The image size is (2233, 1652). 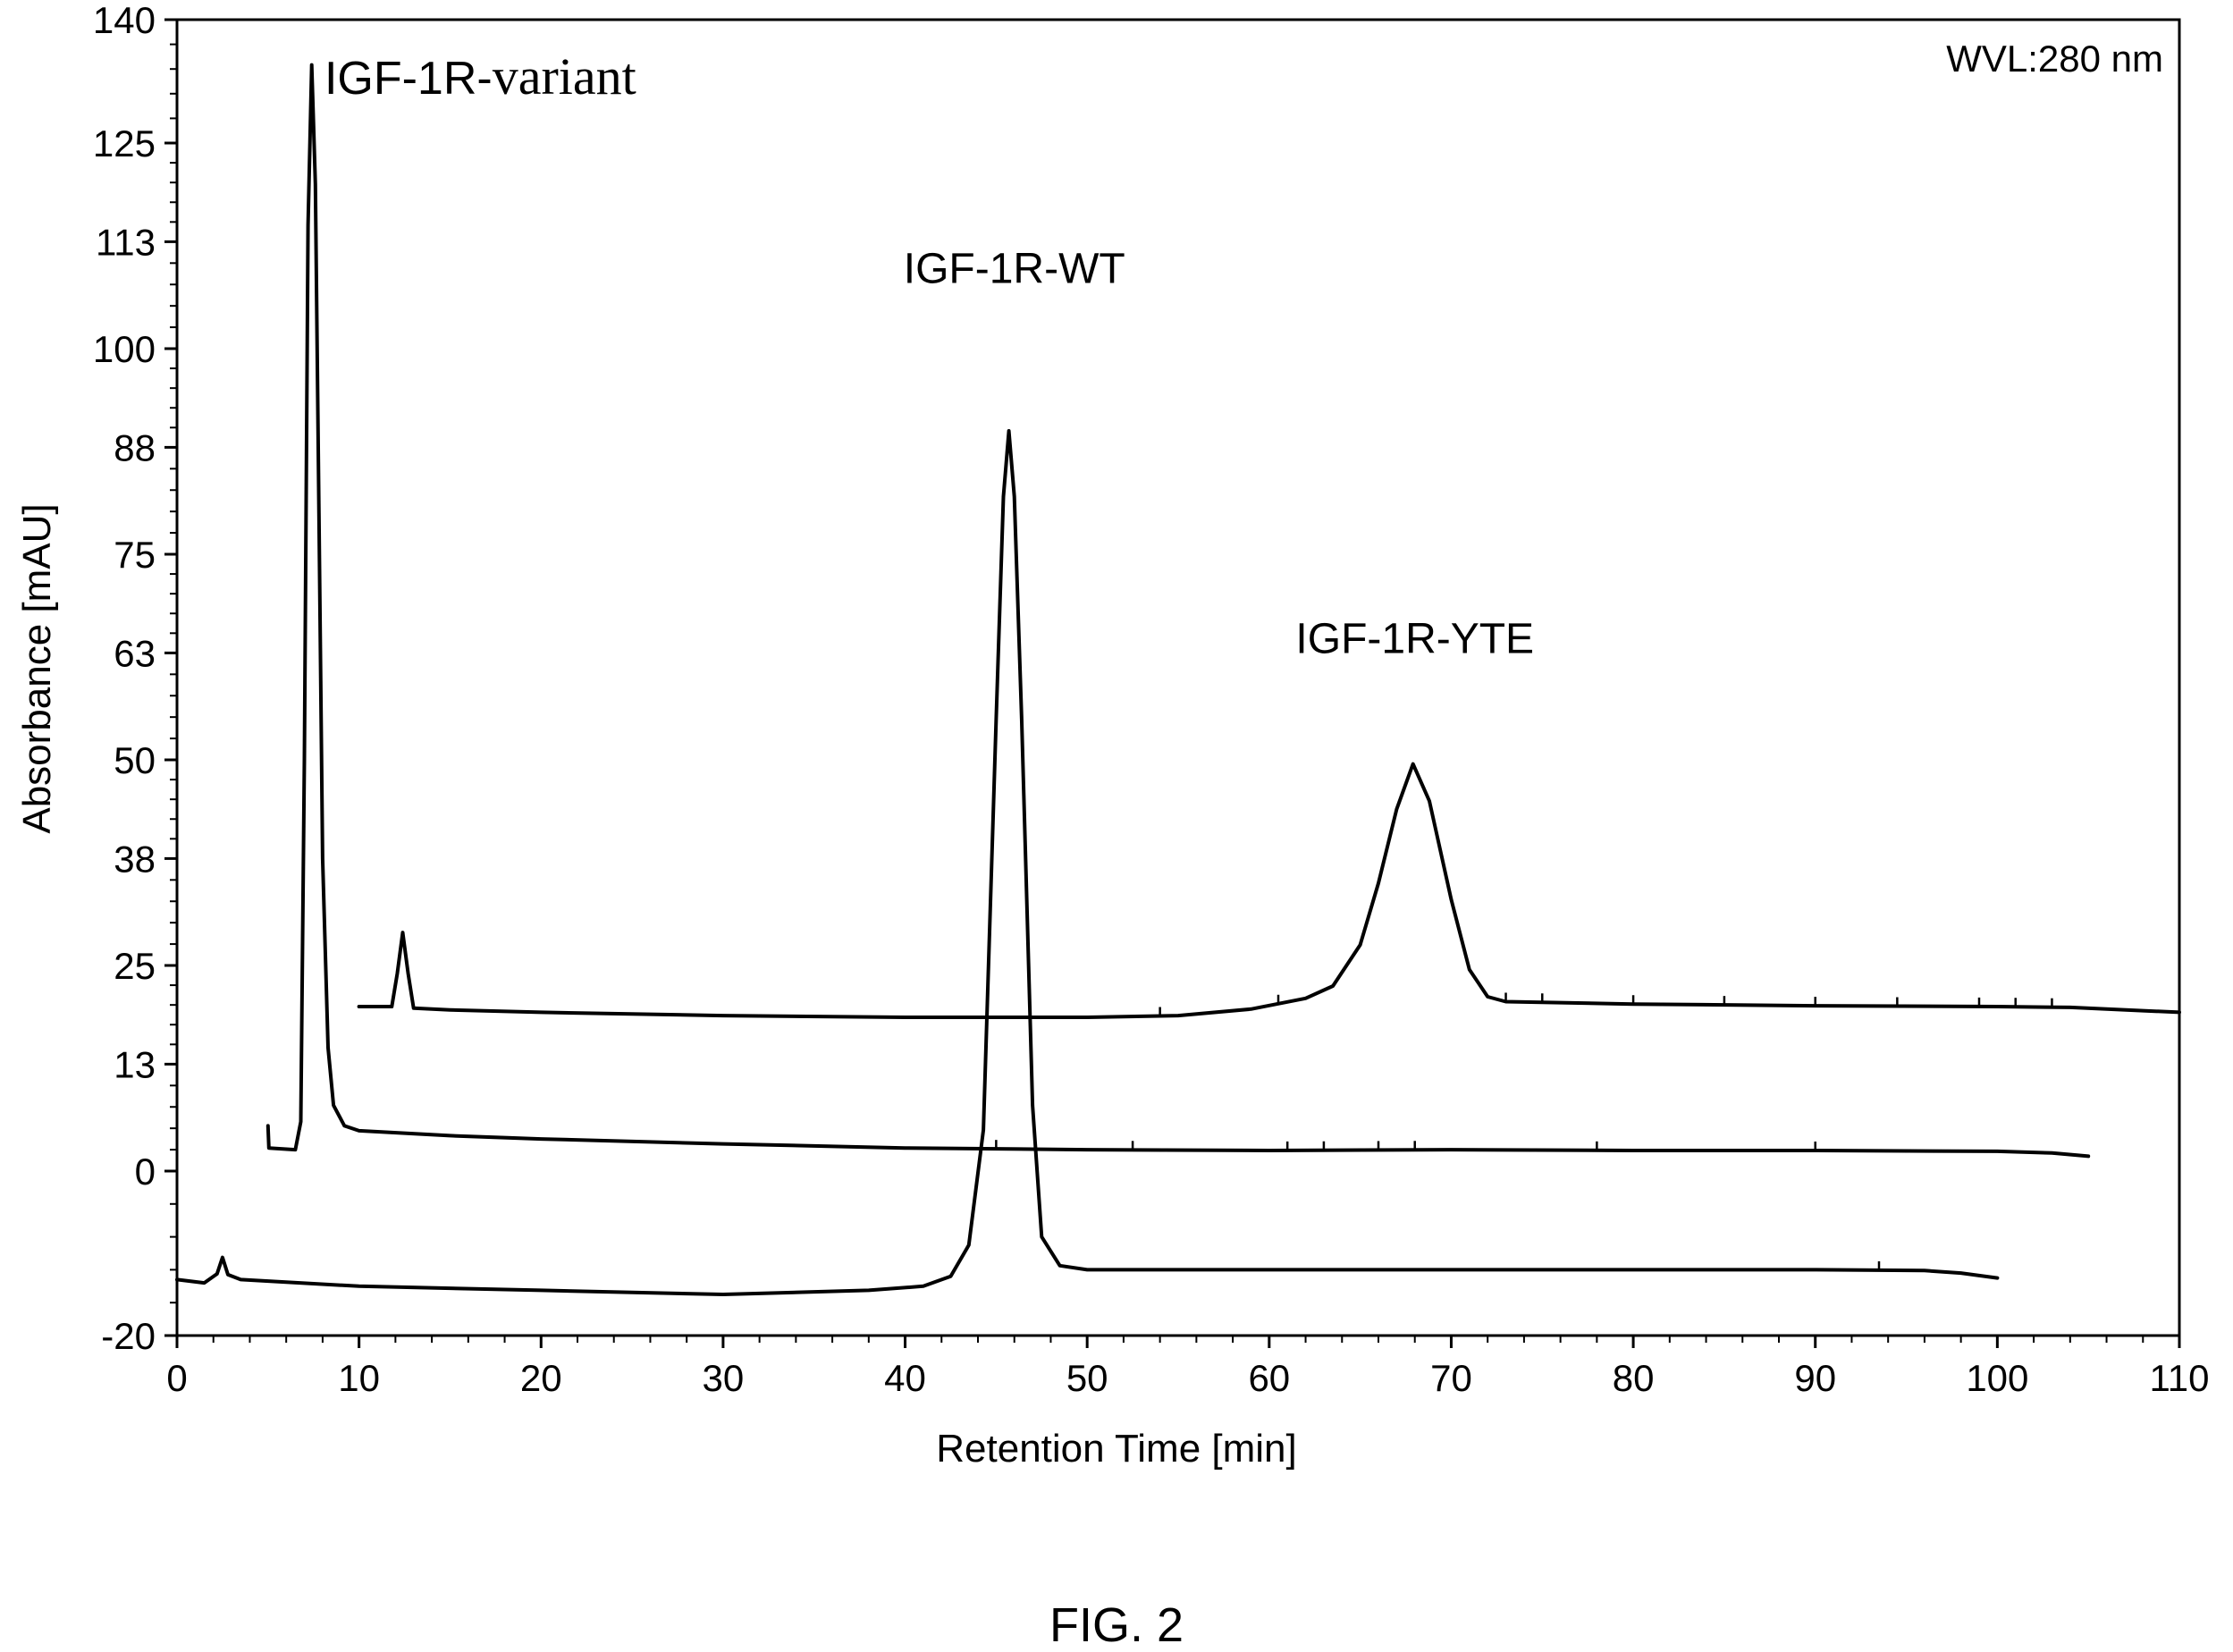 What do you see at coordinates (2180, 1378) in the screenshot?
I see `x-tick-label: 110` at bounding box center [2180, 1378].